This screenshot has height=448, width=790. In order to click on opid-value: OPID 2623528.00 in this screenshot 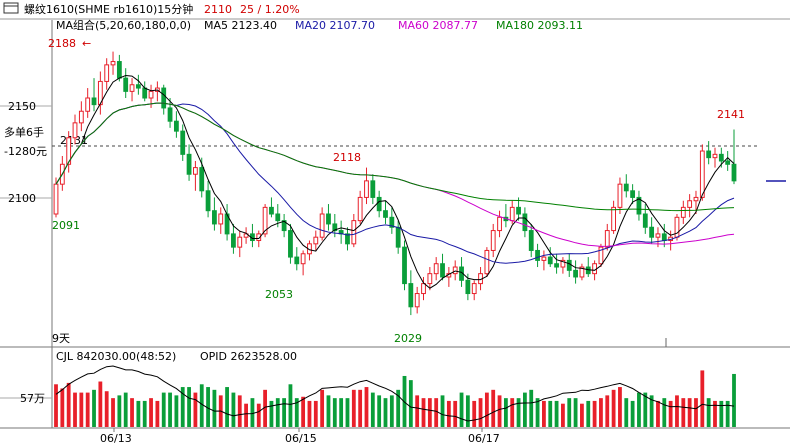, I will do `click(248, 356)`.